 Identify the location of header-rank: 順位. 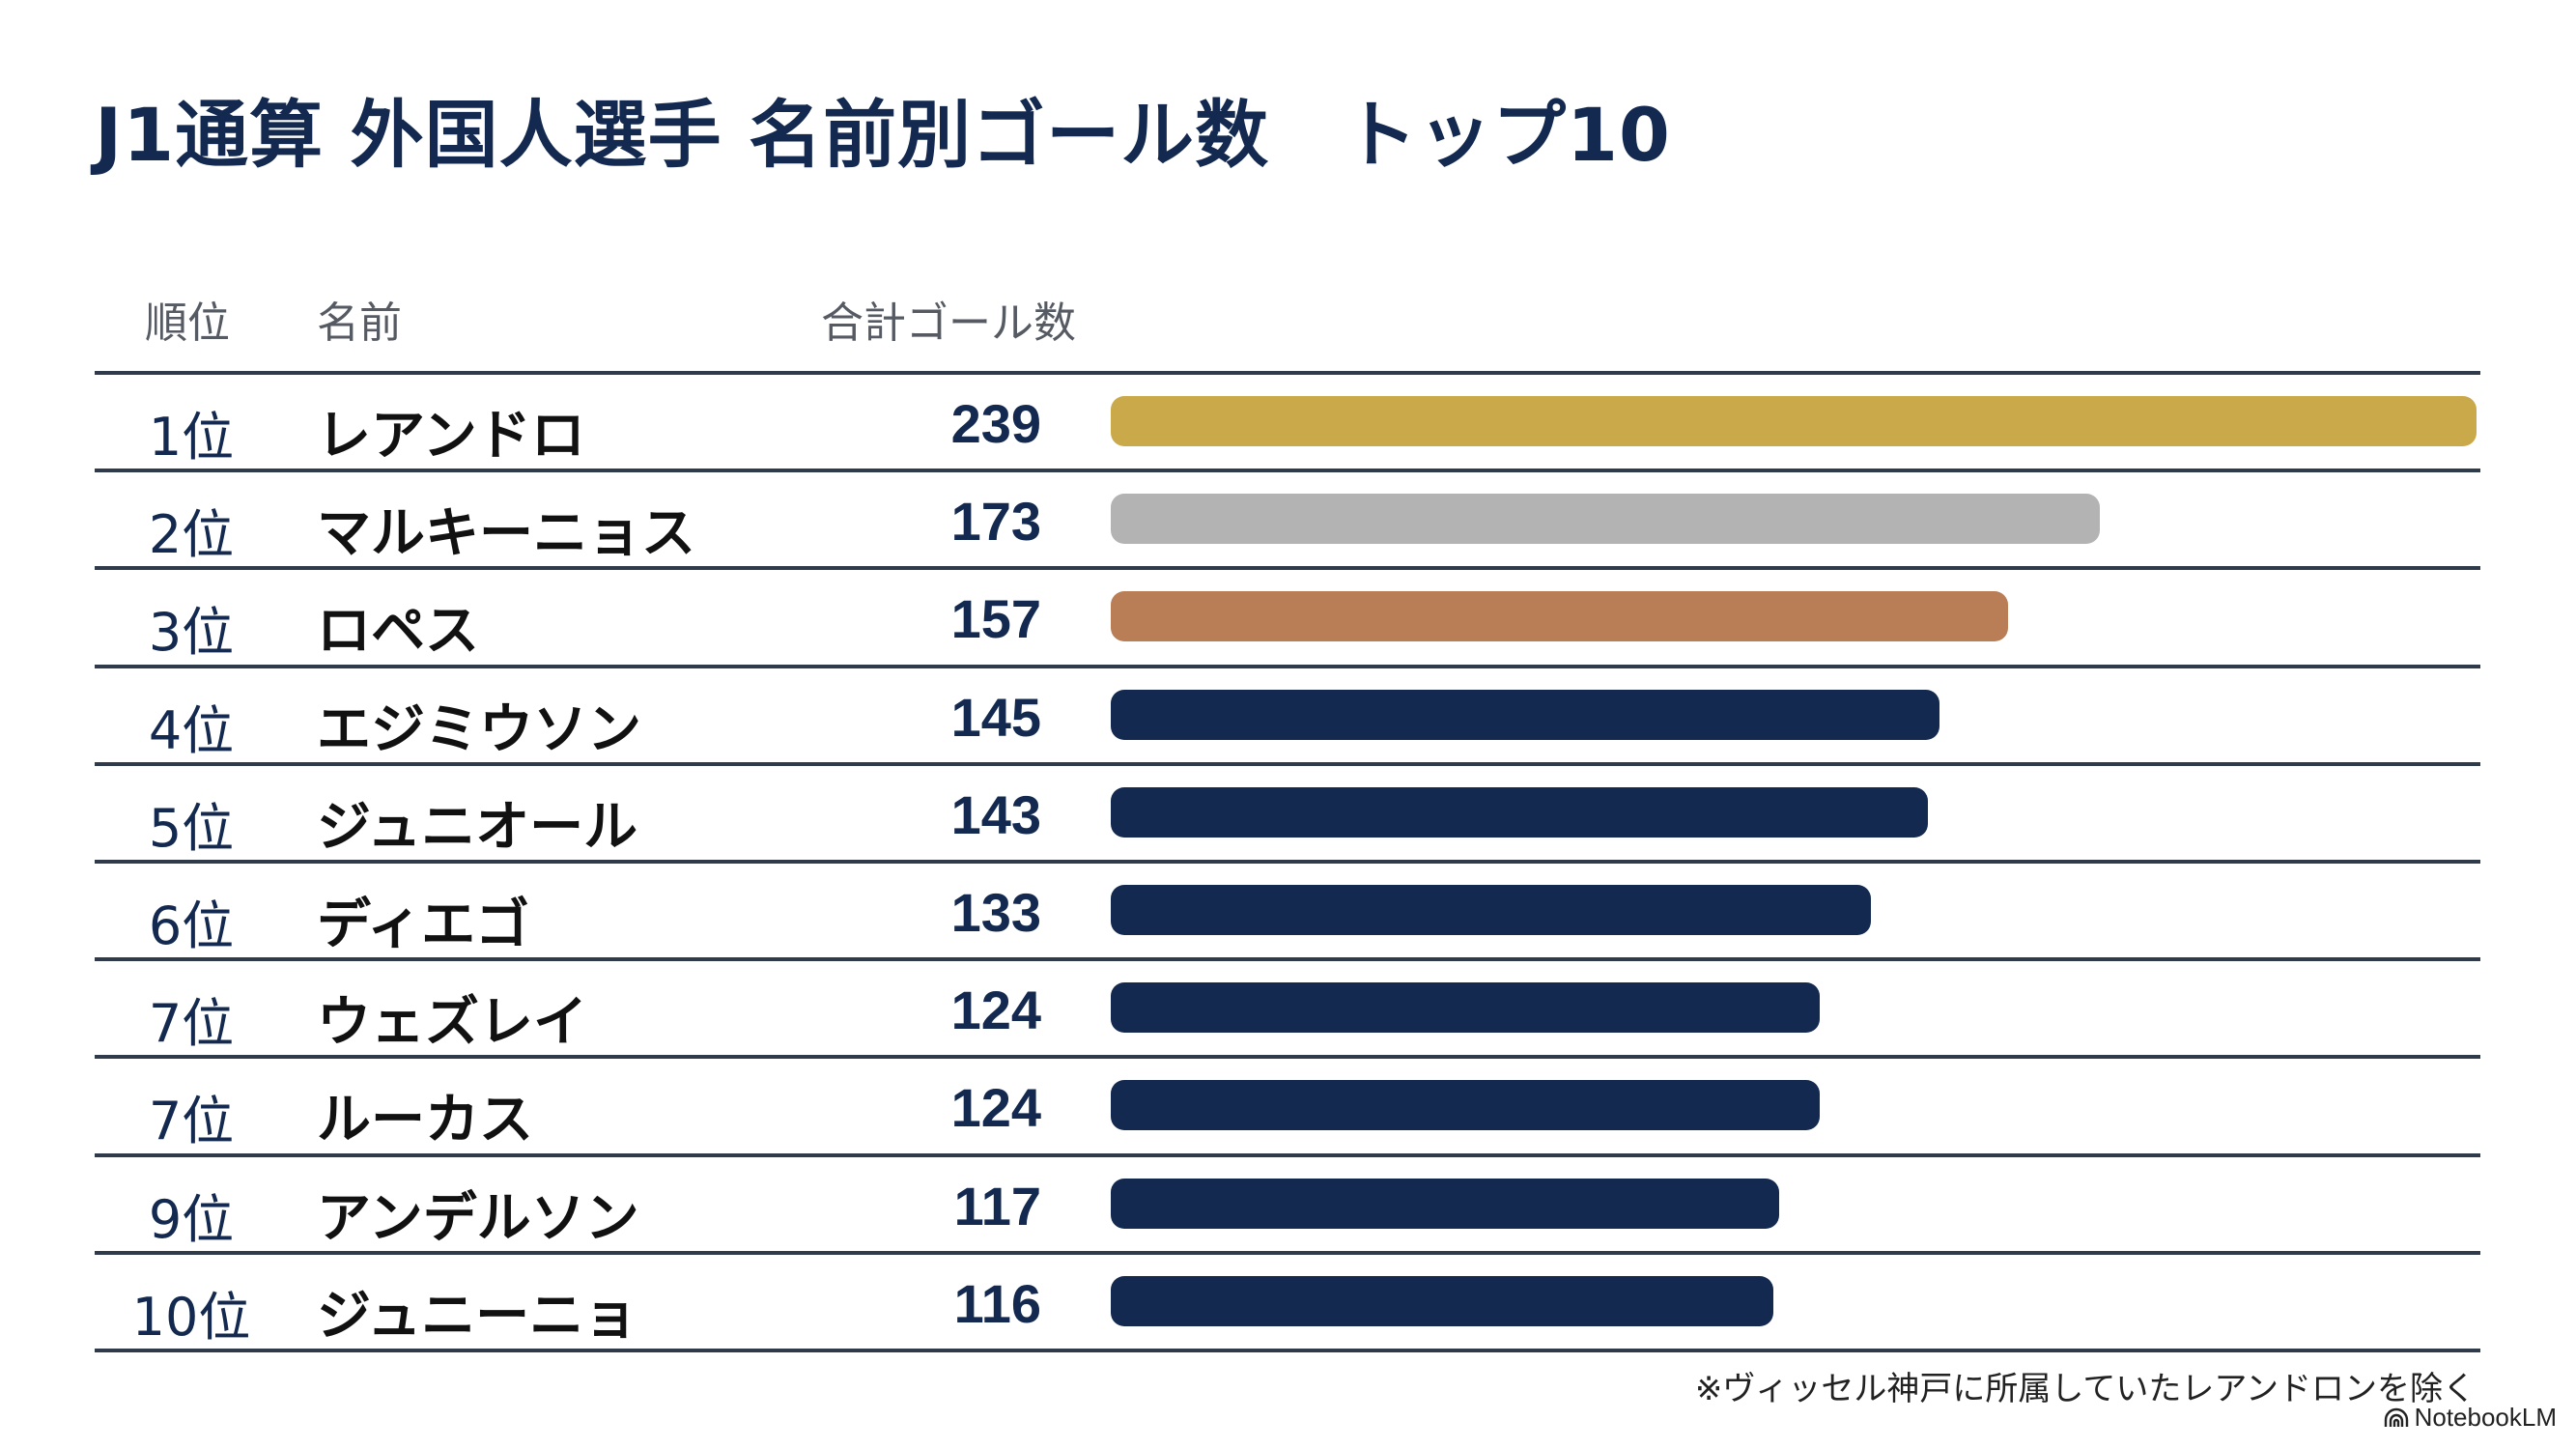
(187, 323).